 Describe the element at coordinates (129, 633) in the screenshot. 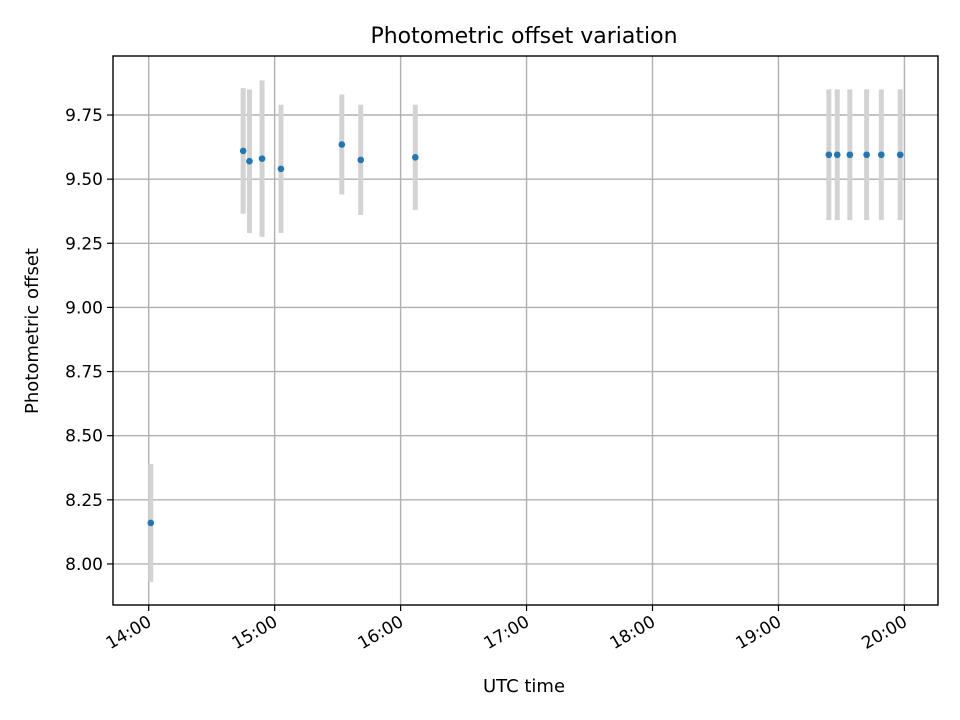

I see `x-tick-label: 14:00` at that location.